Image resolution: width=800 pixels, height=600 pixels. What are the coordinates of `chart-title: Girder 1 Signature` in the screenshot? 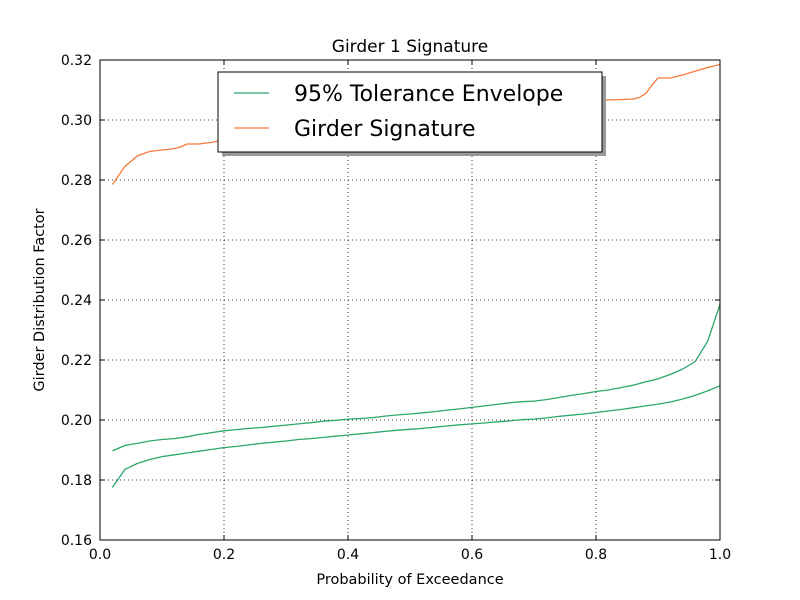 It's located at (410, 47).